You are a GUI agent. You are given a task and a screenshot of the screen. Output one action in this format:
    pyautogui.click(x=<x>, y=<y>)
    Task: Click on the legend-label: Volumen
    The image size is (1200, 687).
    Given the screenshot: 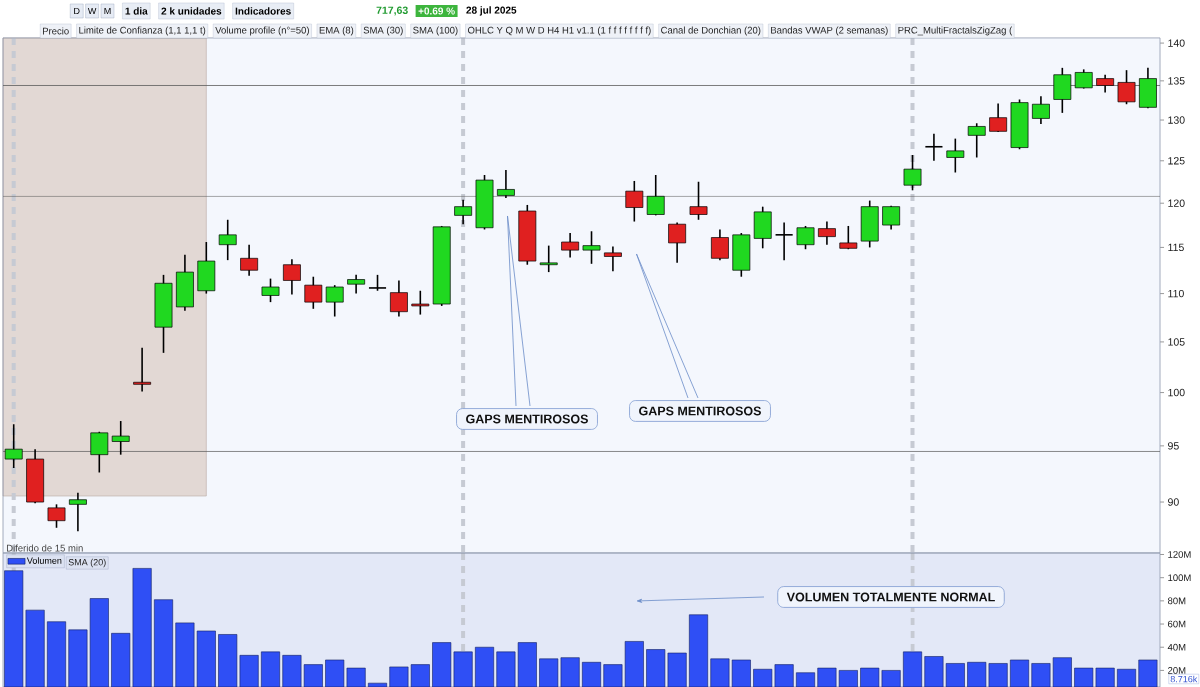 What is the action you would take?
    pyautogui.click(x=44, y=560)
    